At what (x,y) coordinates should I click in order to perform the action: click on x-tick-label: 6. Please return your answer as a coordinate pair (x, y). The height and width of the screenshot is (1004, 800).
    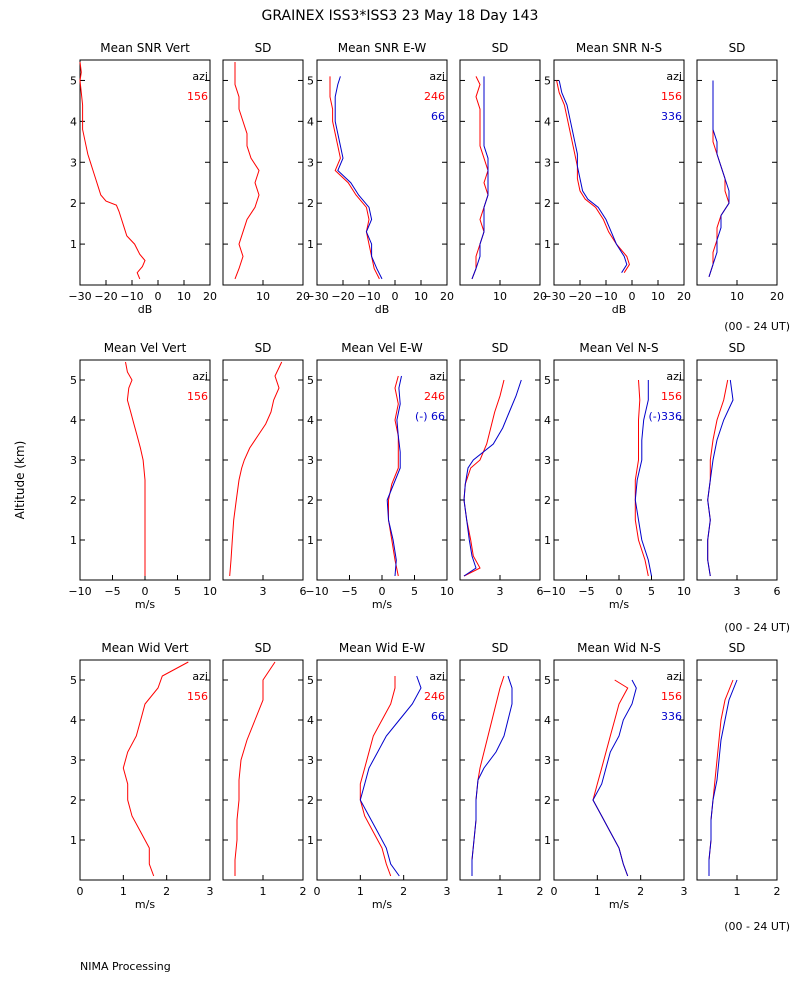
    Looking at the image, I should click on (540, 591).